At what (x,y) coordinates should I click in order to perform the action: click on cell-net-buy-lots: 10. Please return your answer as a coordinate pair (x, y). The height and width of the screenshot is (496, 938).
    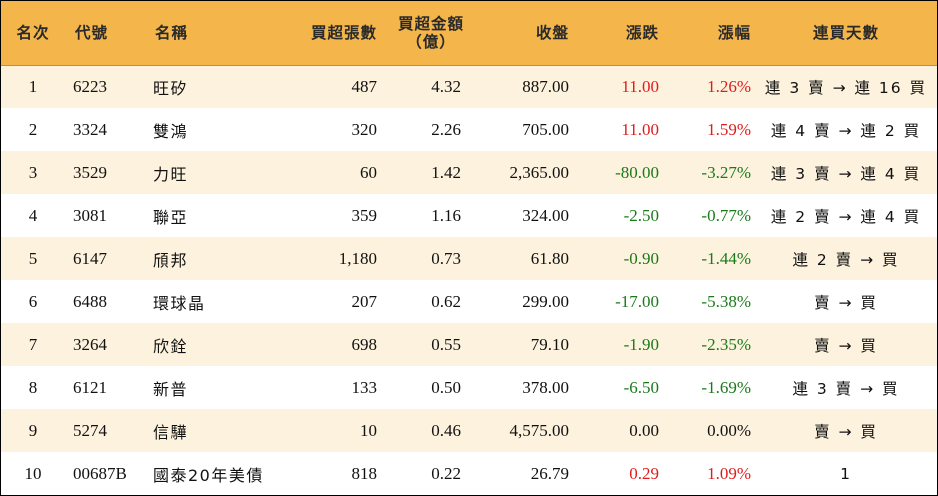
    Looking at the image, I should click on (368, 430).